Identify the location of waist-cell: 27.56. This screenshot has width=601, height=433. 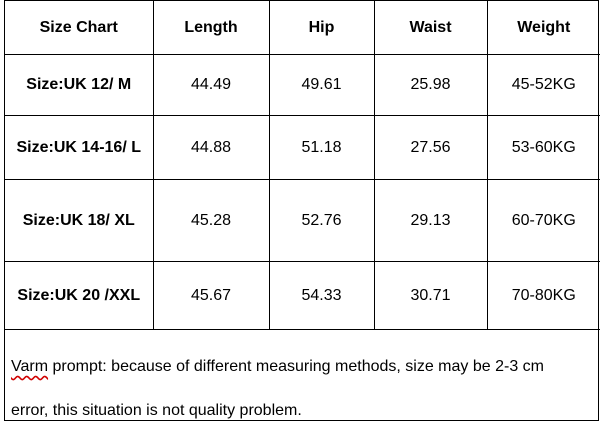
(430, 147).